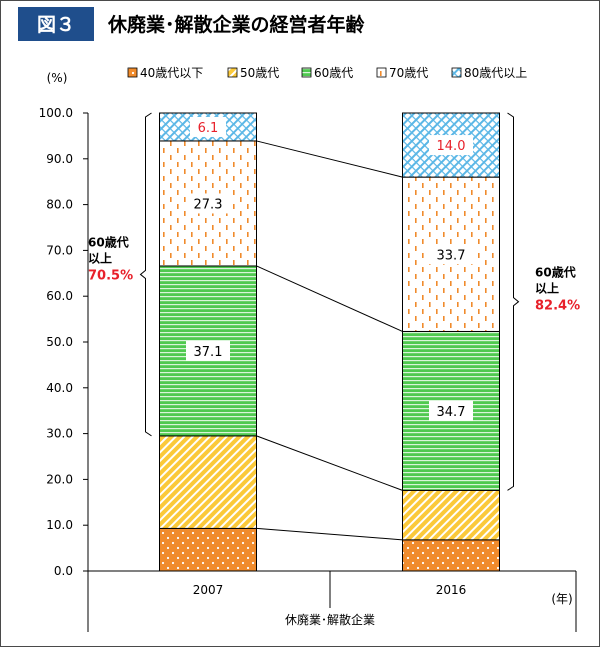 The height and width of the screenshot is (647, 600). I want to click on y-tick-label: 100.0, so click(56, 113).